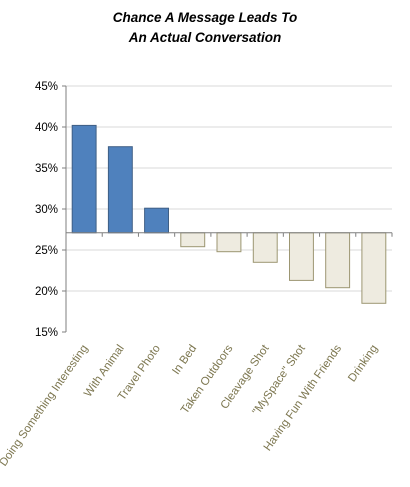 Image resolution: width=410 pixels, height=487 pixels. What do you see at coordinates (46, 292) in the screenshot?
I see `y-tick-label: 20%` at bounding box center [46, 292].